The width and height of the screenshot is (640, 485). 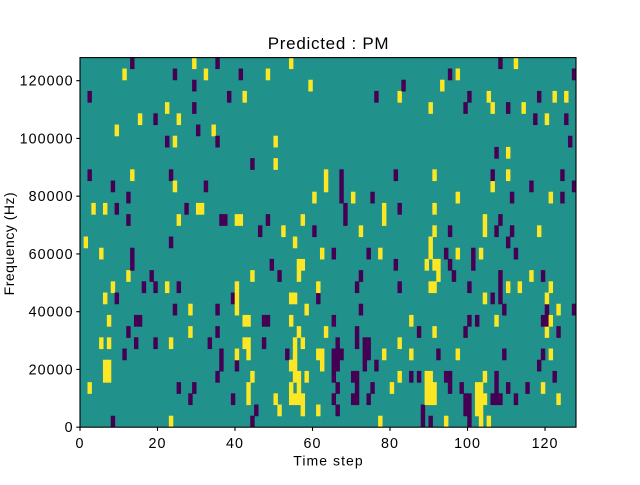 What do you see at coordinates (9, 243) in the screenshot?
I see `svg-text: Frequency (Hz)` at bounding box center [9, 243].